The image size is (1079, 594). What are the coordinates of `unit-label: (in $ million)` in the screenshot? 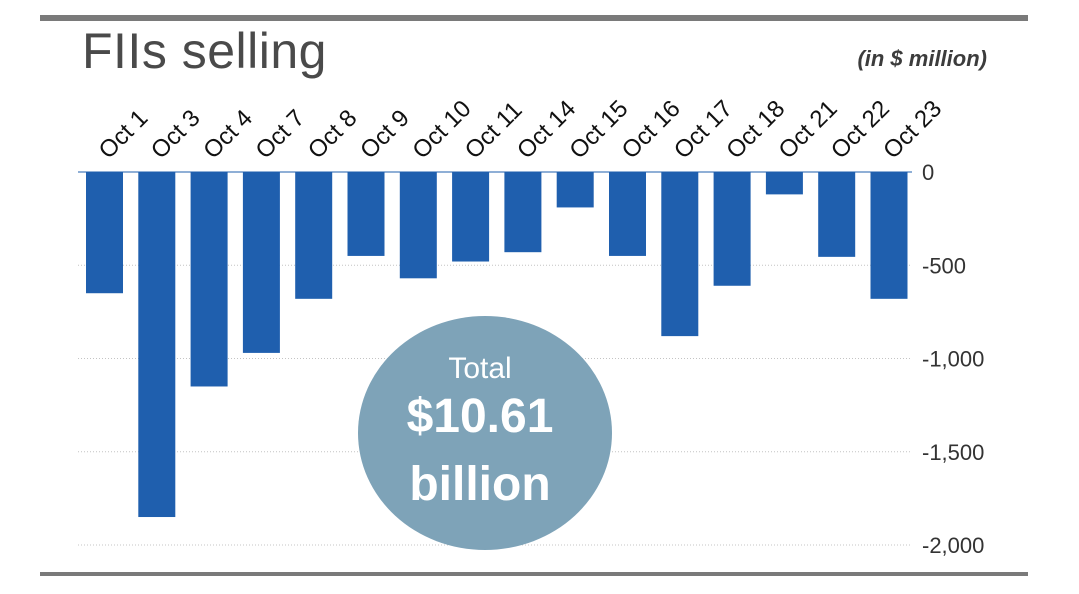 It's located at (922, 58).